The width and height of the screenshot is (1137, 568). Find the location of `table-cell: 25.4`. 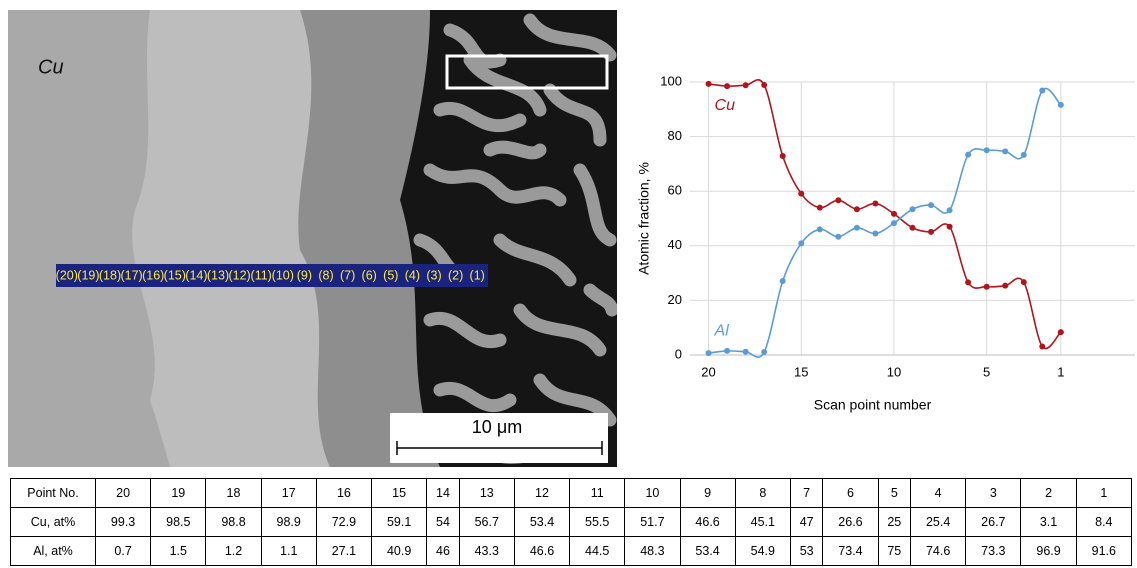

table-cell: 25.4 is located at coordinates (938, 522).